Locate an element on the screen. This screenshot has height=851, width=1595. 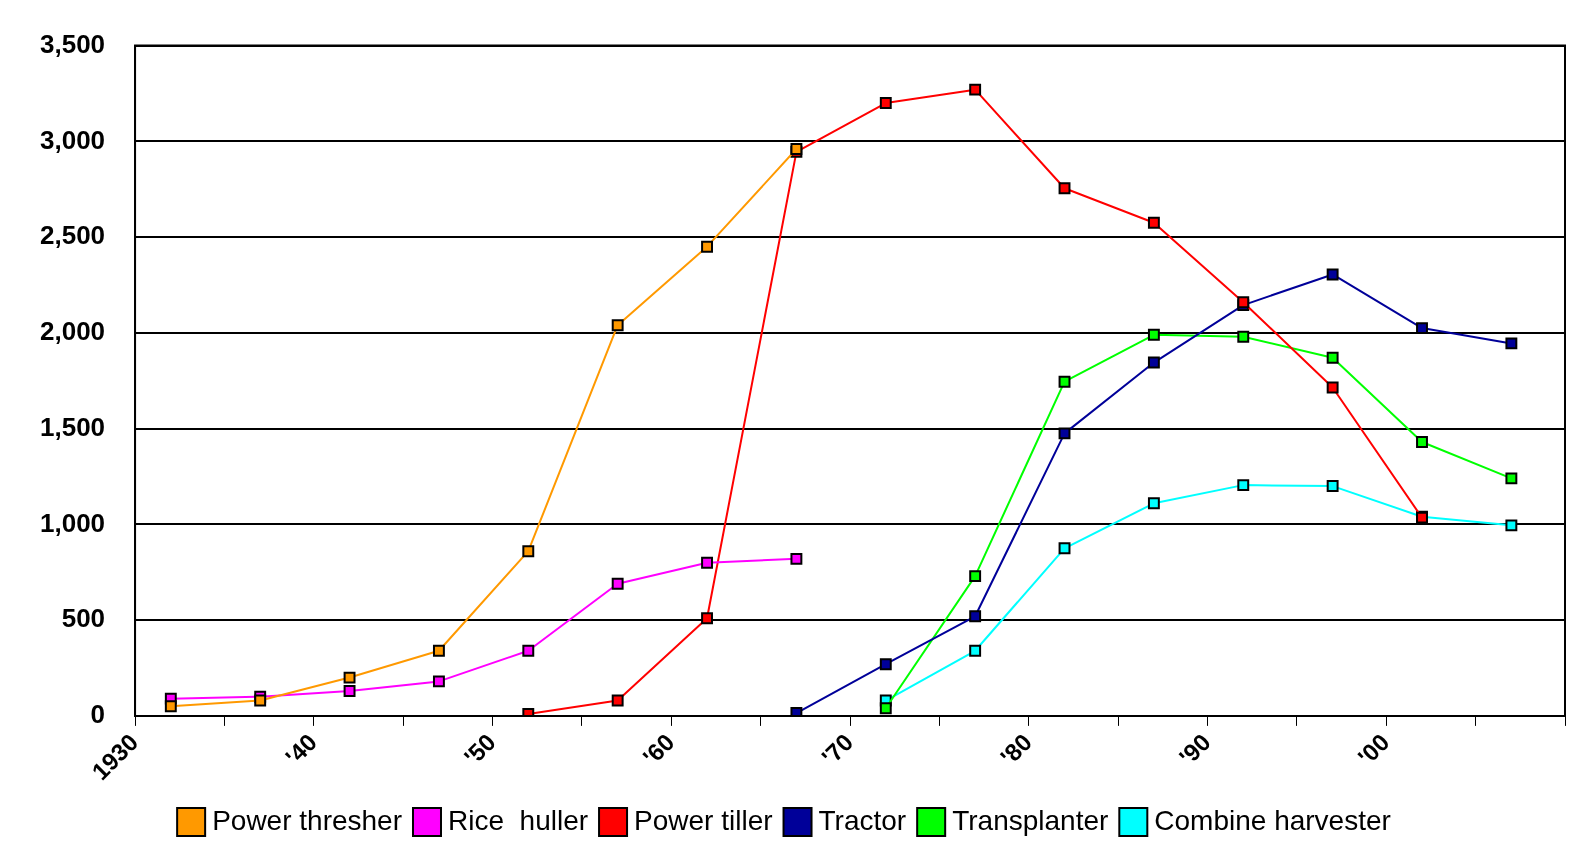
legend-label: Power thresher is located at coordinates (307, 820).